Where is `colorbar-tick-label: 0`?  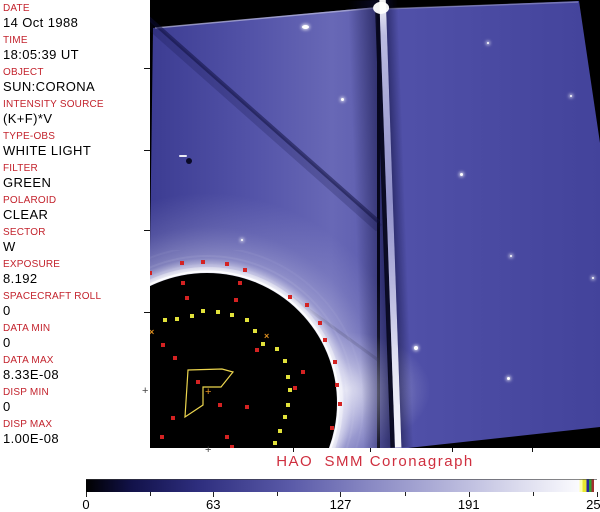 colorbar-tick-label: 0 is located at coordinates (86, 504).